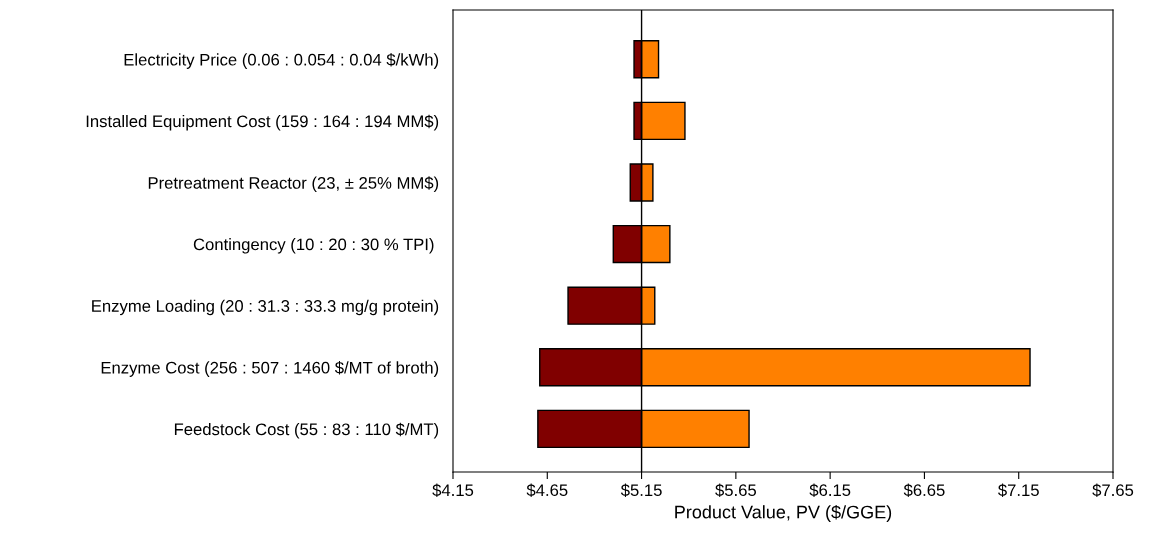 The width and height of the screenshot is (1157, 541). Describe the element at coordinates (262, 122) in the screenshot. I see `y-tick-label: Installed Equipment Cost (159 : 164 : 194 MM$)` at that location.